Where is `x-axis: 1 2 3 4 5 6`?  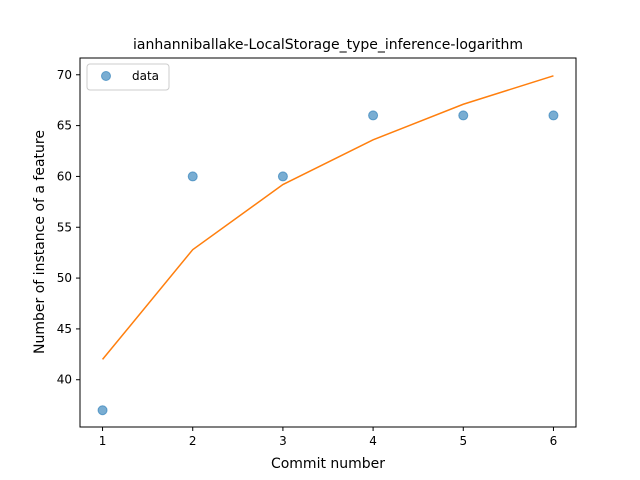 x-axis: 1 2 3 4 5 6 is located at coordinates (328, 437).